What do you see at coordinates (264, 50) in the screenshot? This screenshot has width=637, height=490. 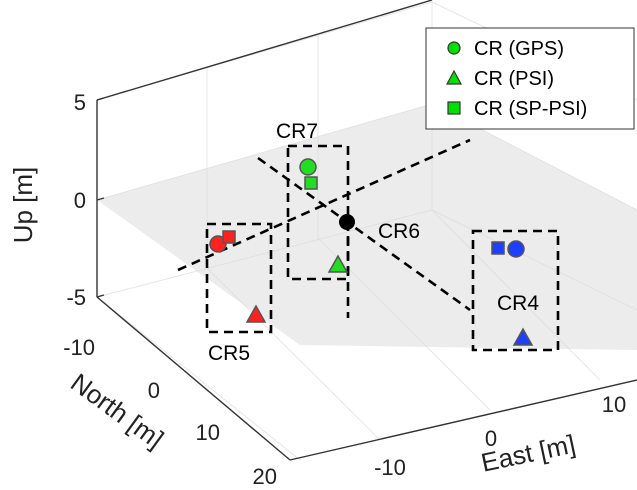 I see `top-back-edge` at bounding box center [264, 50].